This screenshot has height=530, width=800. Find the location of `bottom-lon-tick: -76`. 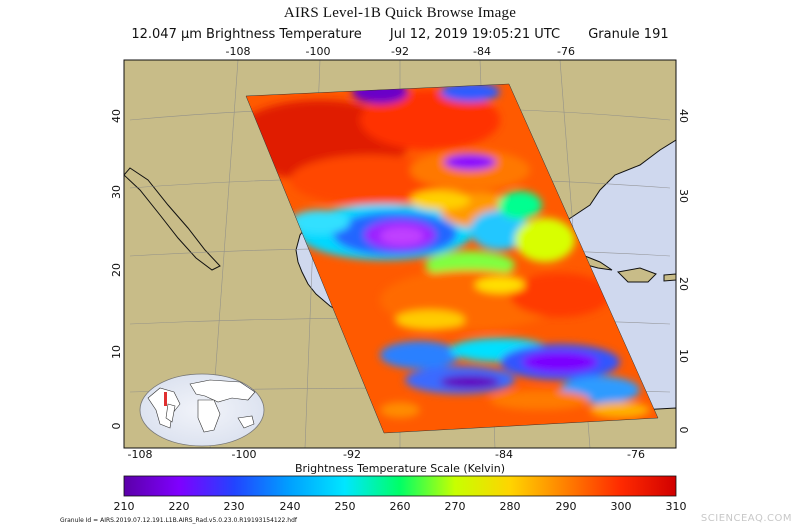

bottom-lon-tick: -76 is located at coordinates (636, 454).